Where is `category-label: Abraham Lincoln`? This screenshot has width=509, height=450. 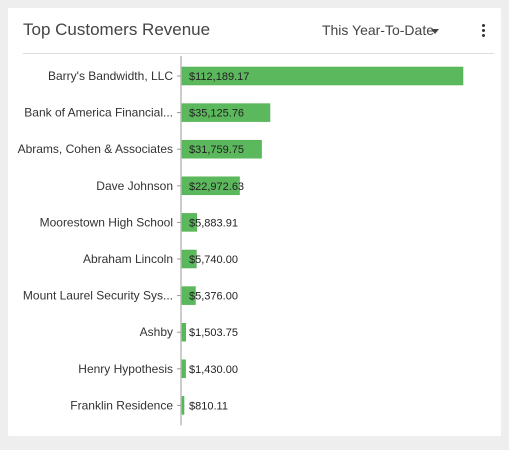
category-label: Abraham Lincoln is located at coordinates (128, 259).